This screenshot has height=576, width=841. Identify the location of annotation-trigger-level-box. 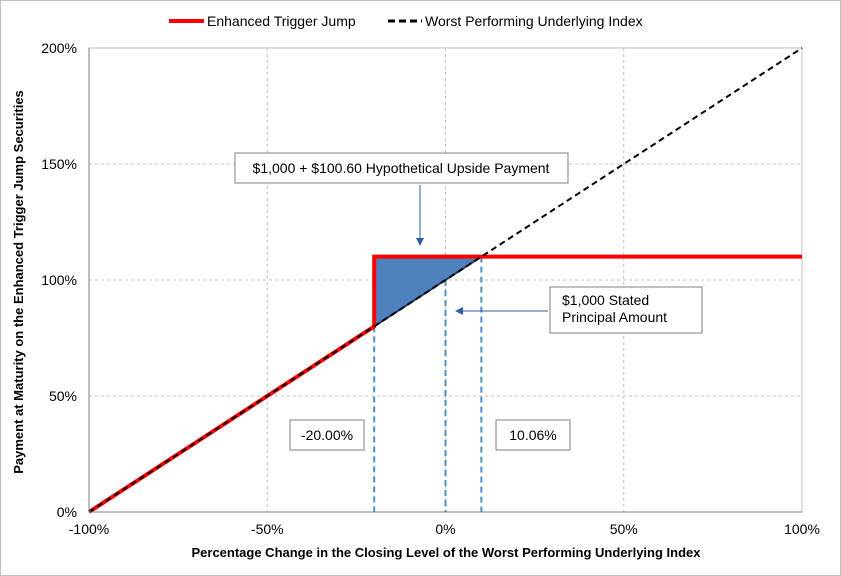
(327, 435).